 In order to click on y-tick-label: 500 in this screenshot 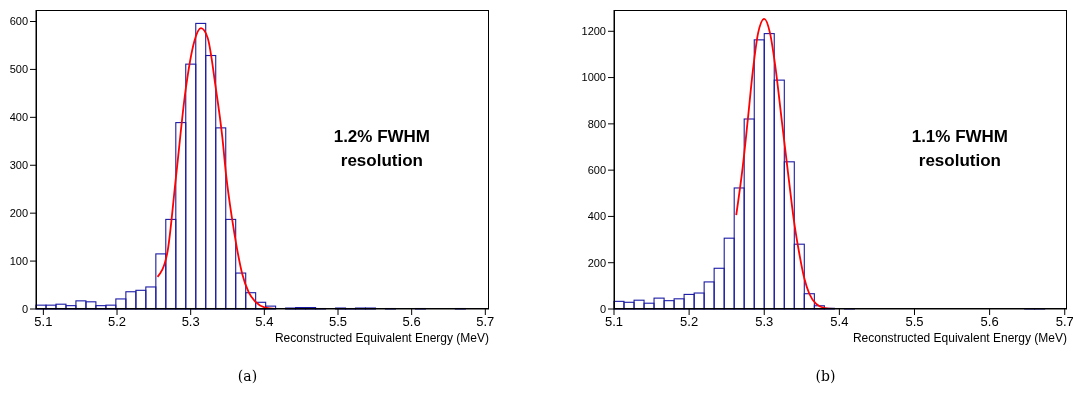, I will do `click(18, 69)`.